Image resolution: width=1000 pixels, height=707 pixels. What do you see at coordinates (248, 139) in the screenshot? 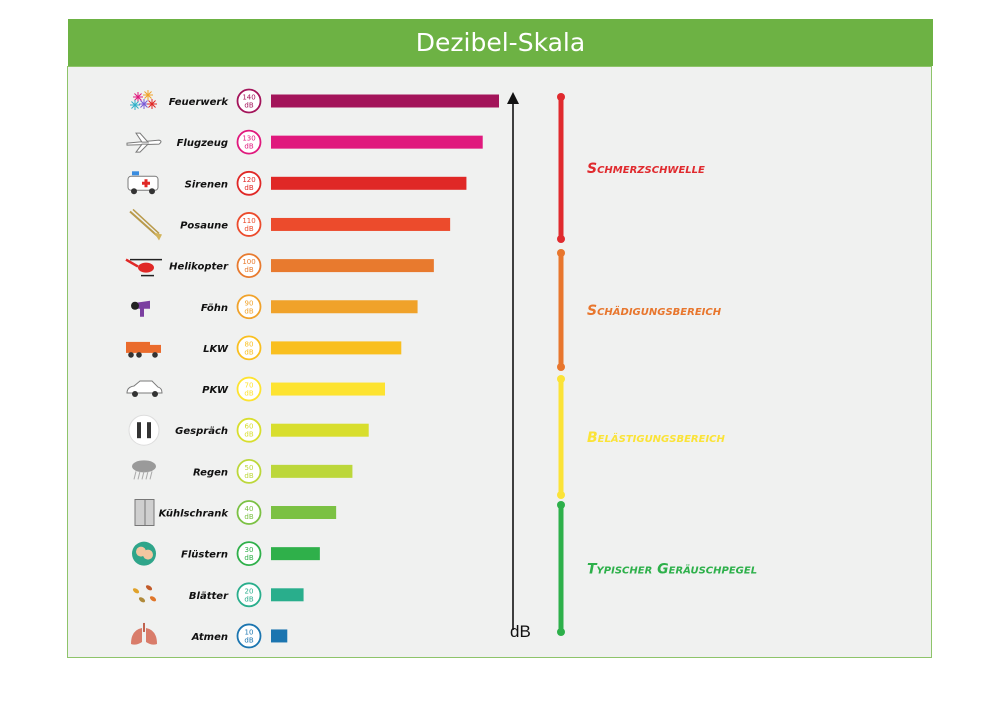
I see `value-badge-label: 130` at bounding box center [248, 139].